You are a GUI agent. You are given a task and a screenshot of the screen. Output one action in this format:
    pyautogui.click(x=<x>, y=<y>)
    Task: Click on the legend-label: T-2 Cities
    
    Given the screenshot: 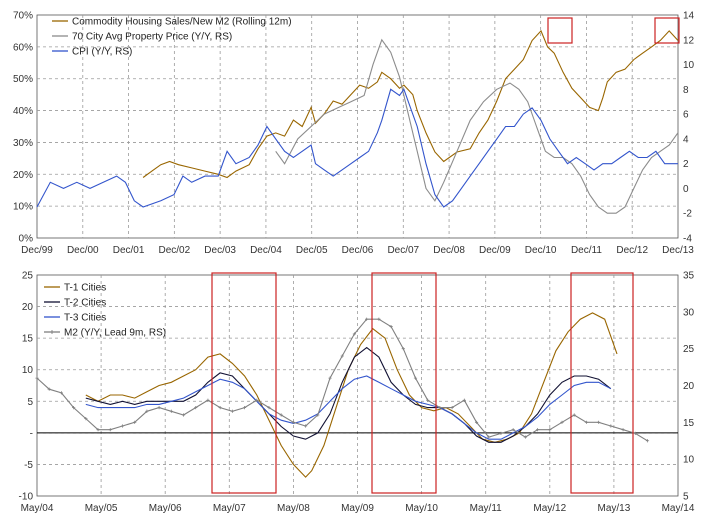 What is the action you would take?
    pyautogui.click(x=85, y=303)
    